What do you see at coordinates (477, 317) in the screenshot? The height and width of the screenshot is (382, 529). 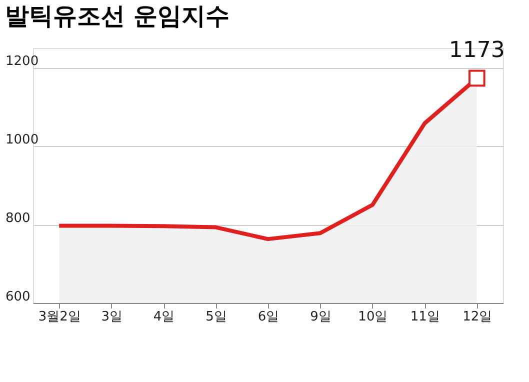 I see `x-tick-label: 12일` at bounding box center [477, 317].